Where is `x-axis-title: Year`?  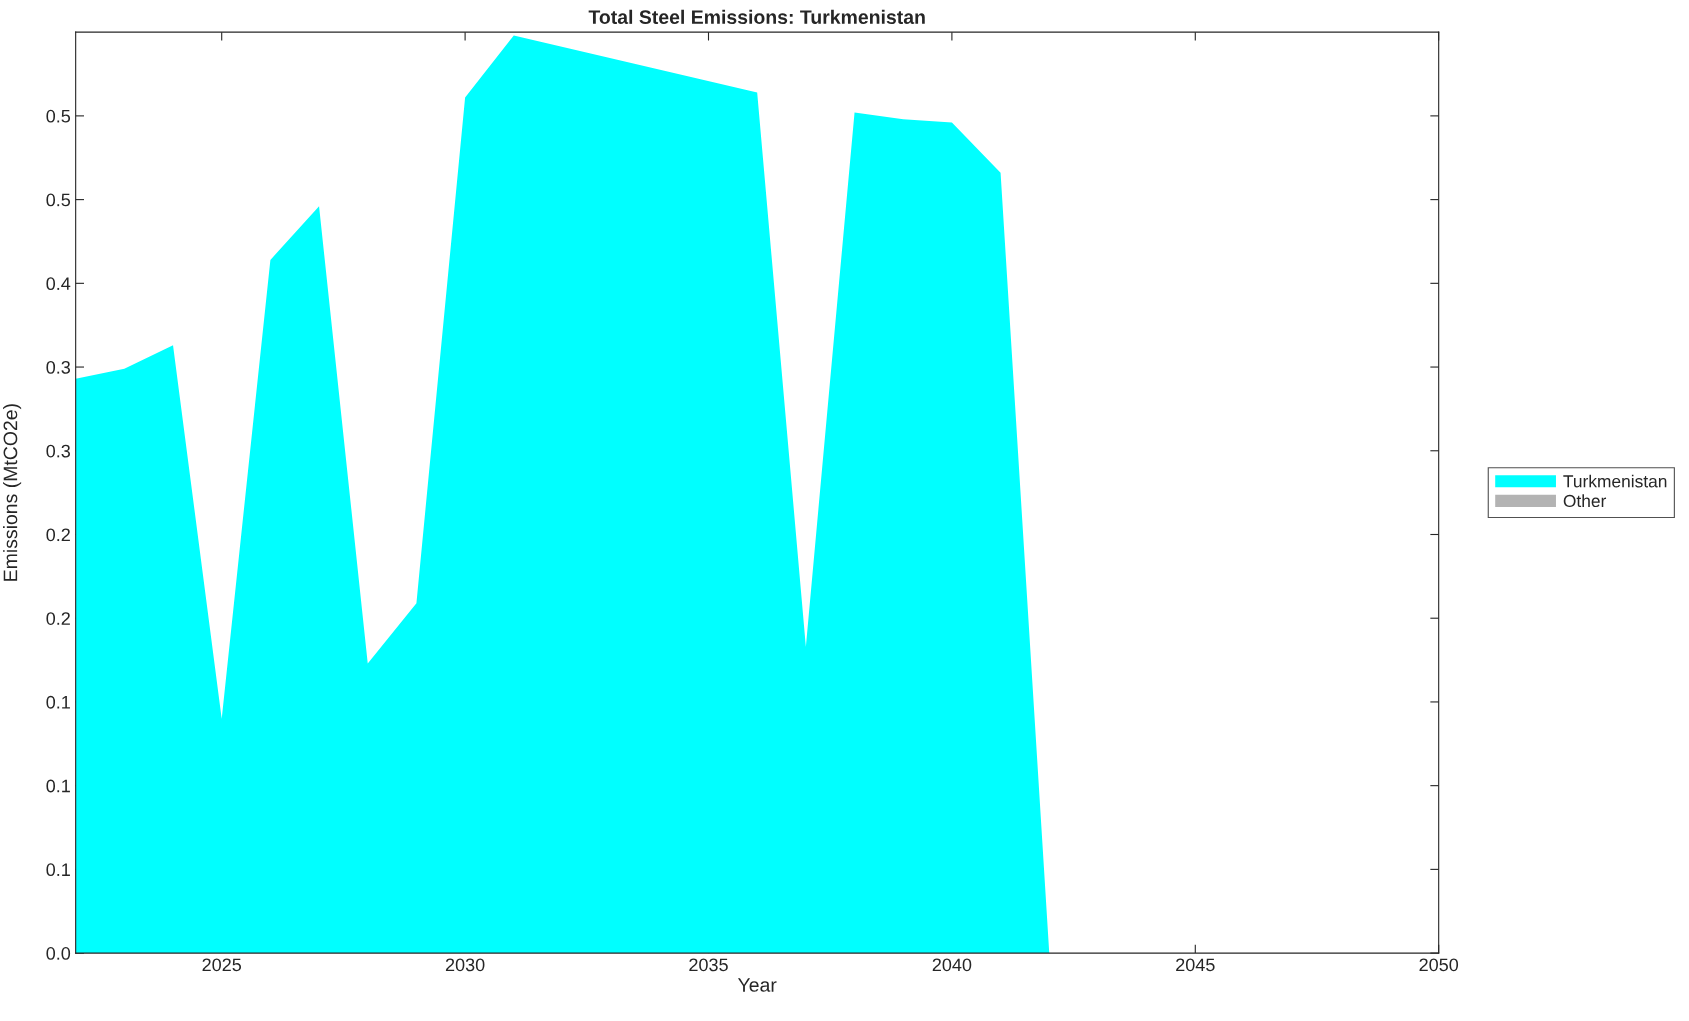
x-axis-title: Year is located at coordinates (757, 985).